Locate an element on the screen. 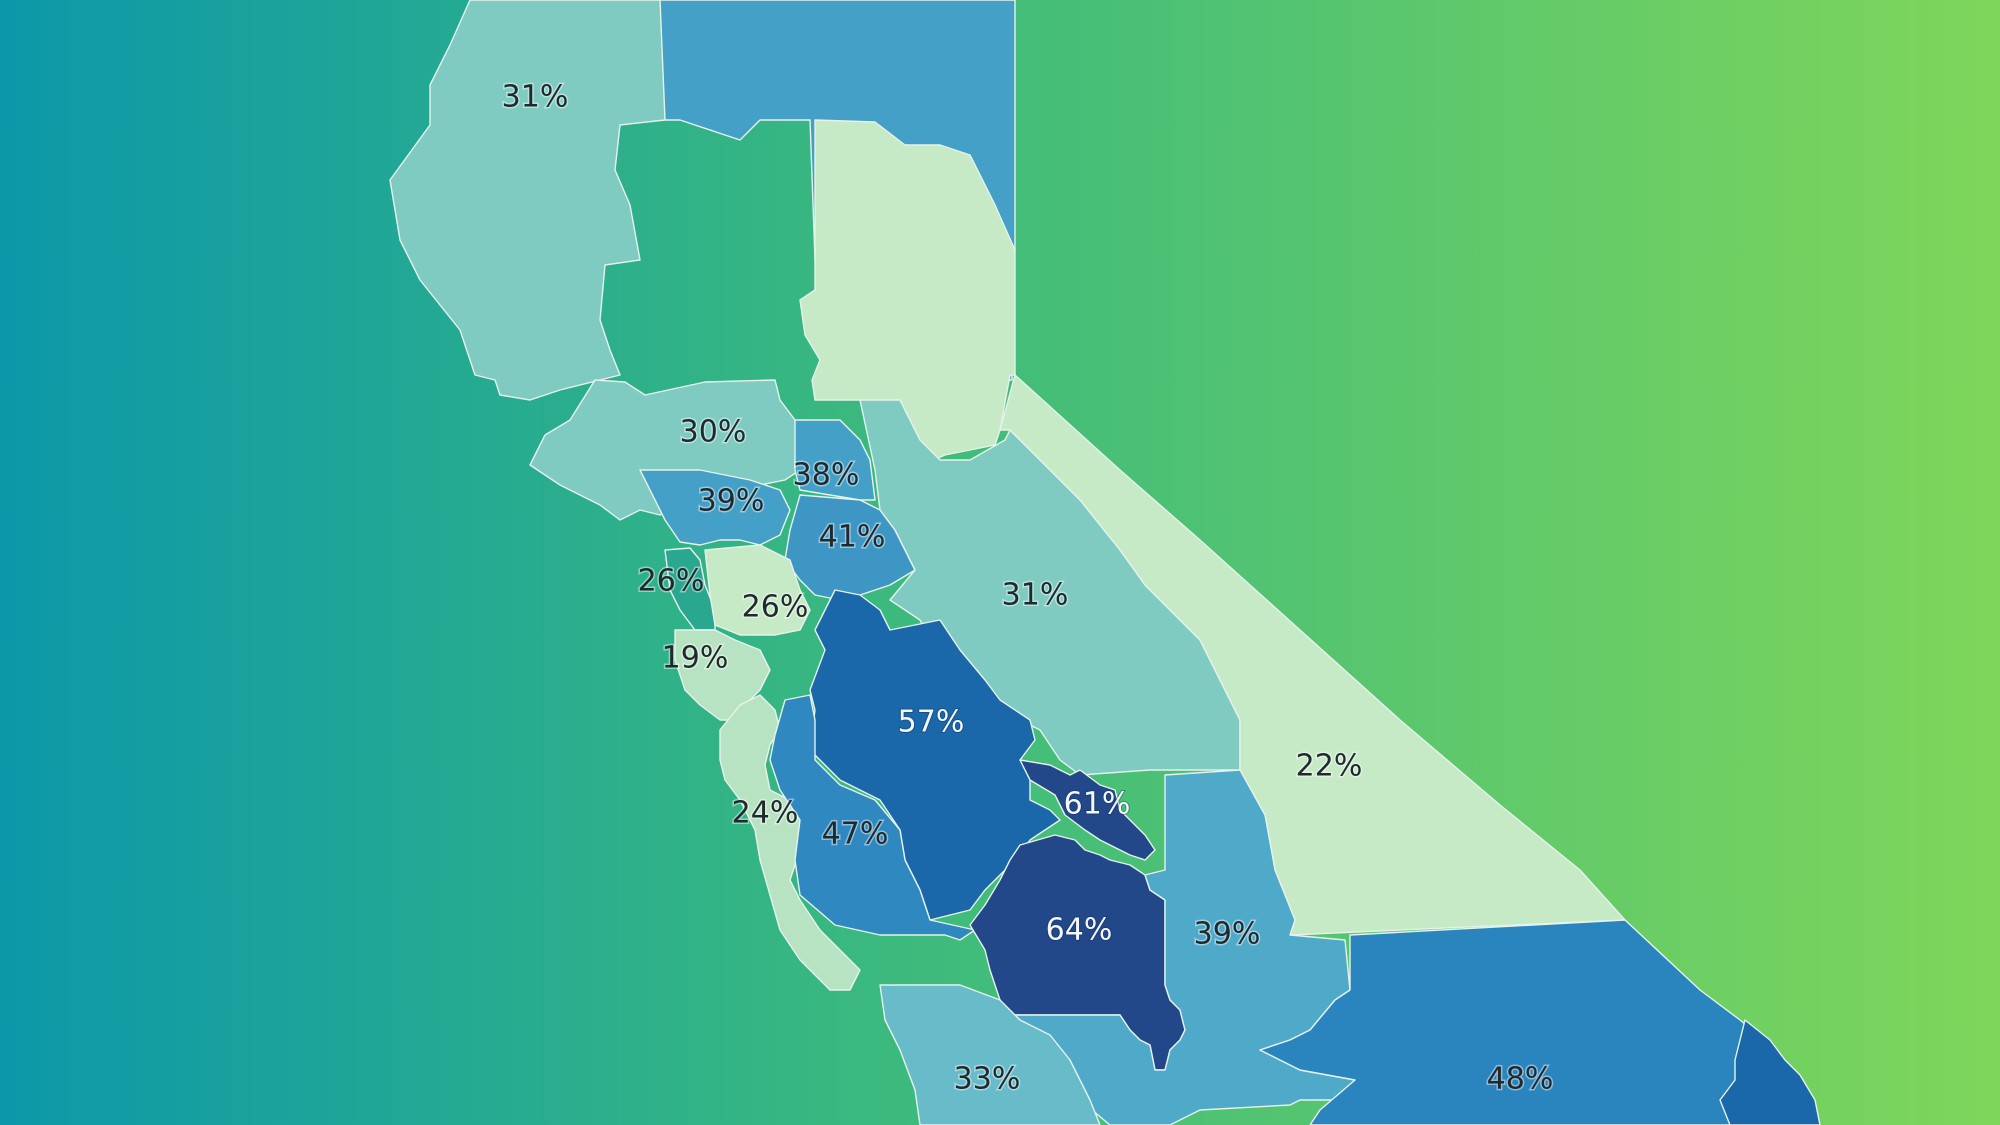  label-san-bernardino: 48% is located at coordinates (1520, 1079).